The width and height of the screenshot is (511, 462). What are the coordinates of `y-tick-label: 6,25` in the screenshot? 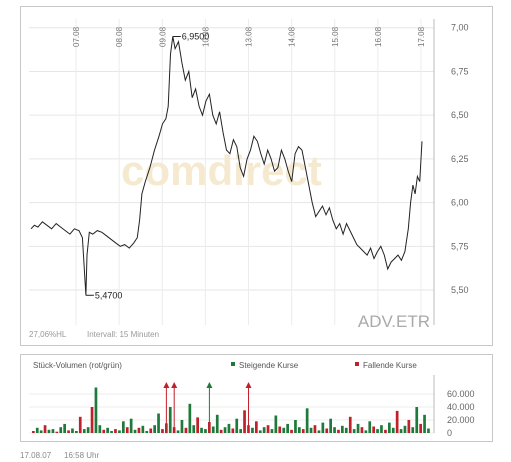 It's located at (460, 159).